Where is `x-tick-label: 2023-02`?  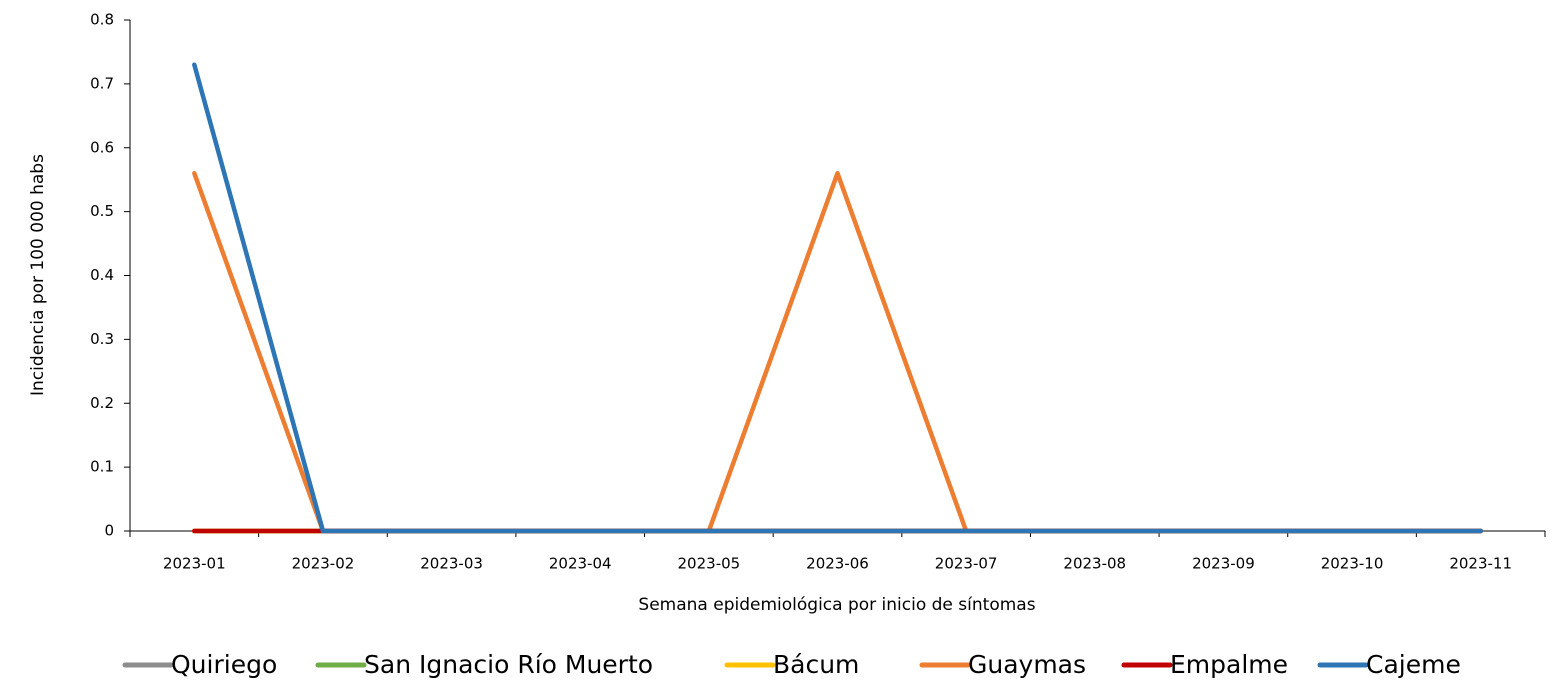 x-tick-label: 2023-02 is located at coordinates (323, 564).